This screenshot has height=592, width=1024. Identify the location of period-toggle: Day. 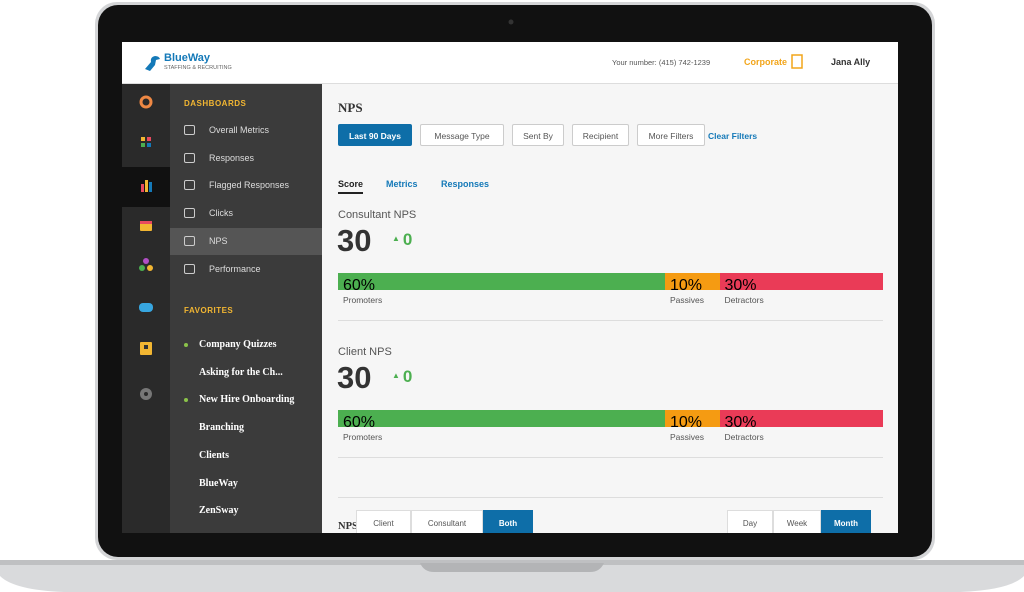
(750, 521).